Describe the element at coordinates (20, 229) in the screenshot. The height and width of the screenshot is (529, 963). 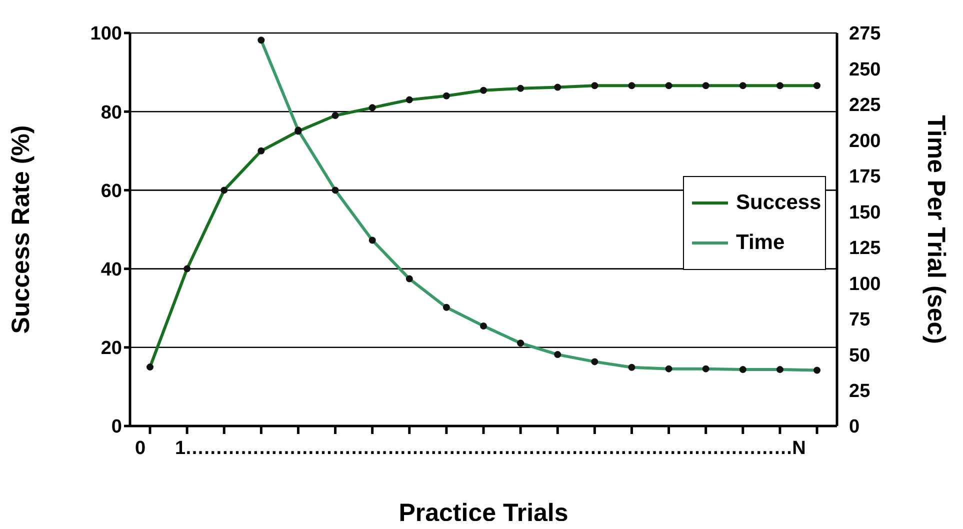
I see `y-axis-title: Success Rate (%)` at that location.